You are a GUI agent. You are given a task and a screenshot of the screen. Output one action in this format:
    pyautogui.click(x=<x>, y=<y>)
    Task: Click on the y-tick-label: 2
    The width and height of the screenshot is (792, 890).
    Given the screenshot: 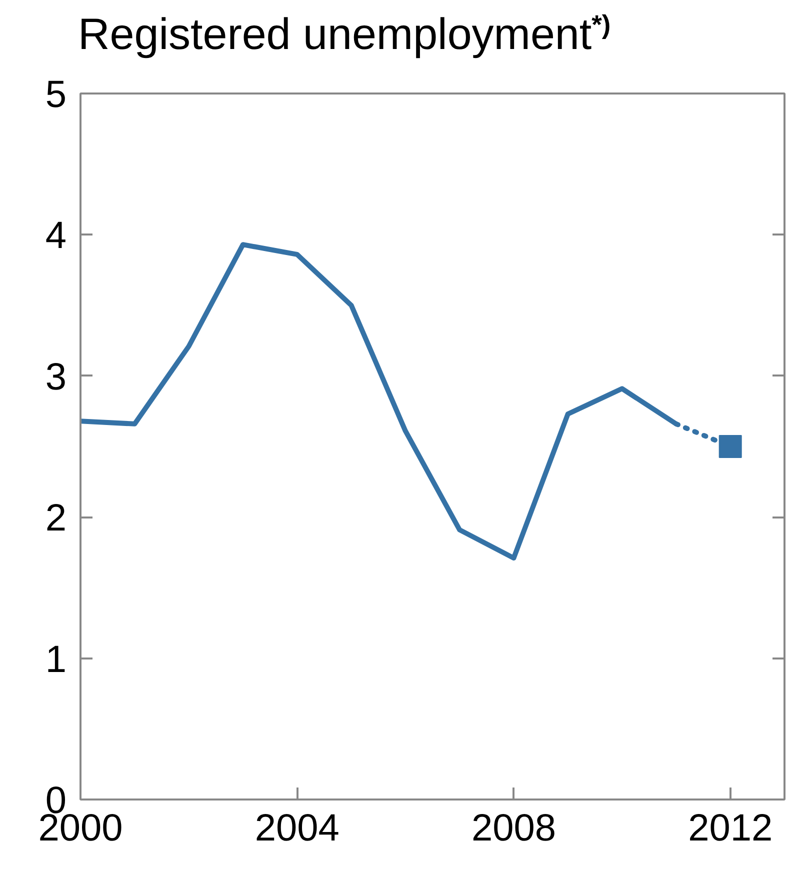 What is the action you would take?
    pyautogui.click(x=56, y=519)
    